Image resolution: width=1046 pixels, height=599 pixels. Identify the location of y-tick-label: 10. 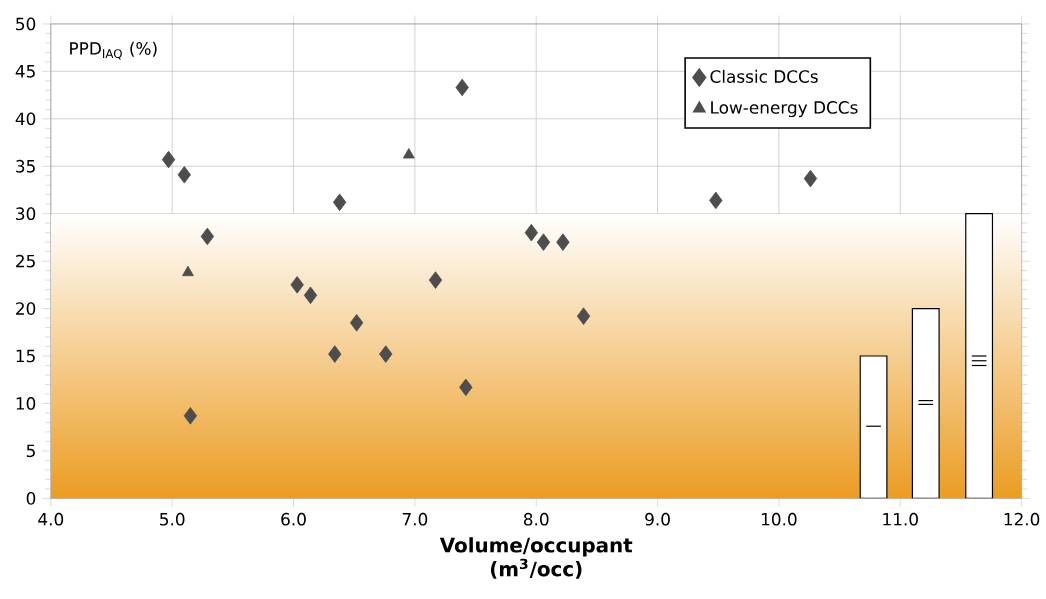
(26, 403).